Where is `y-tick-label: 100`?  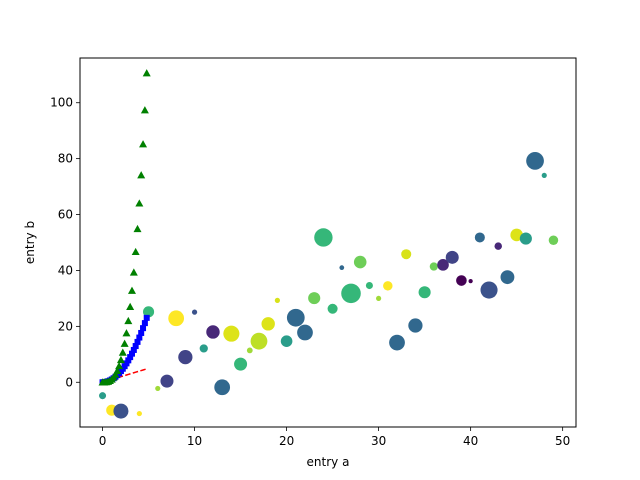 y-tick-label: 100 is located at coordinates (61, 103).